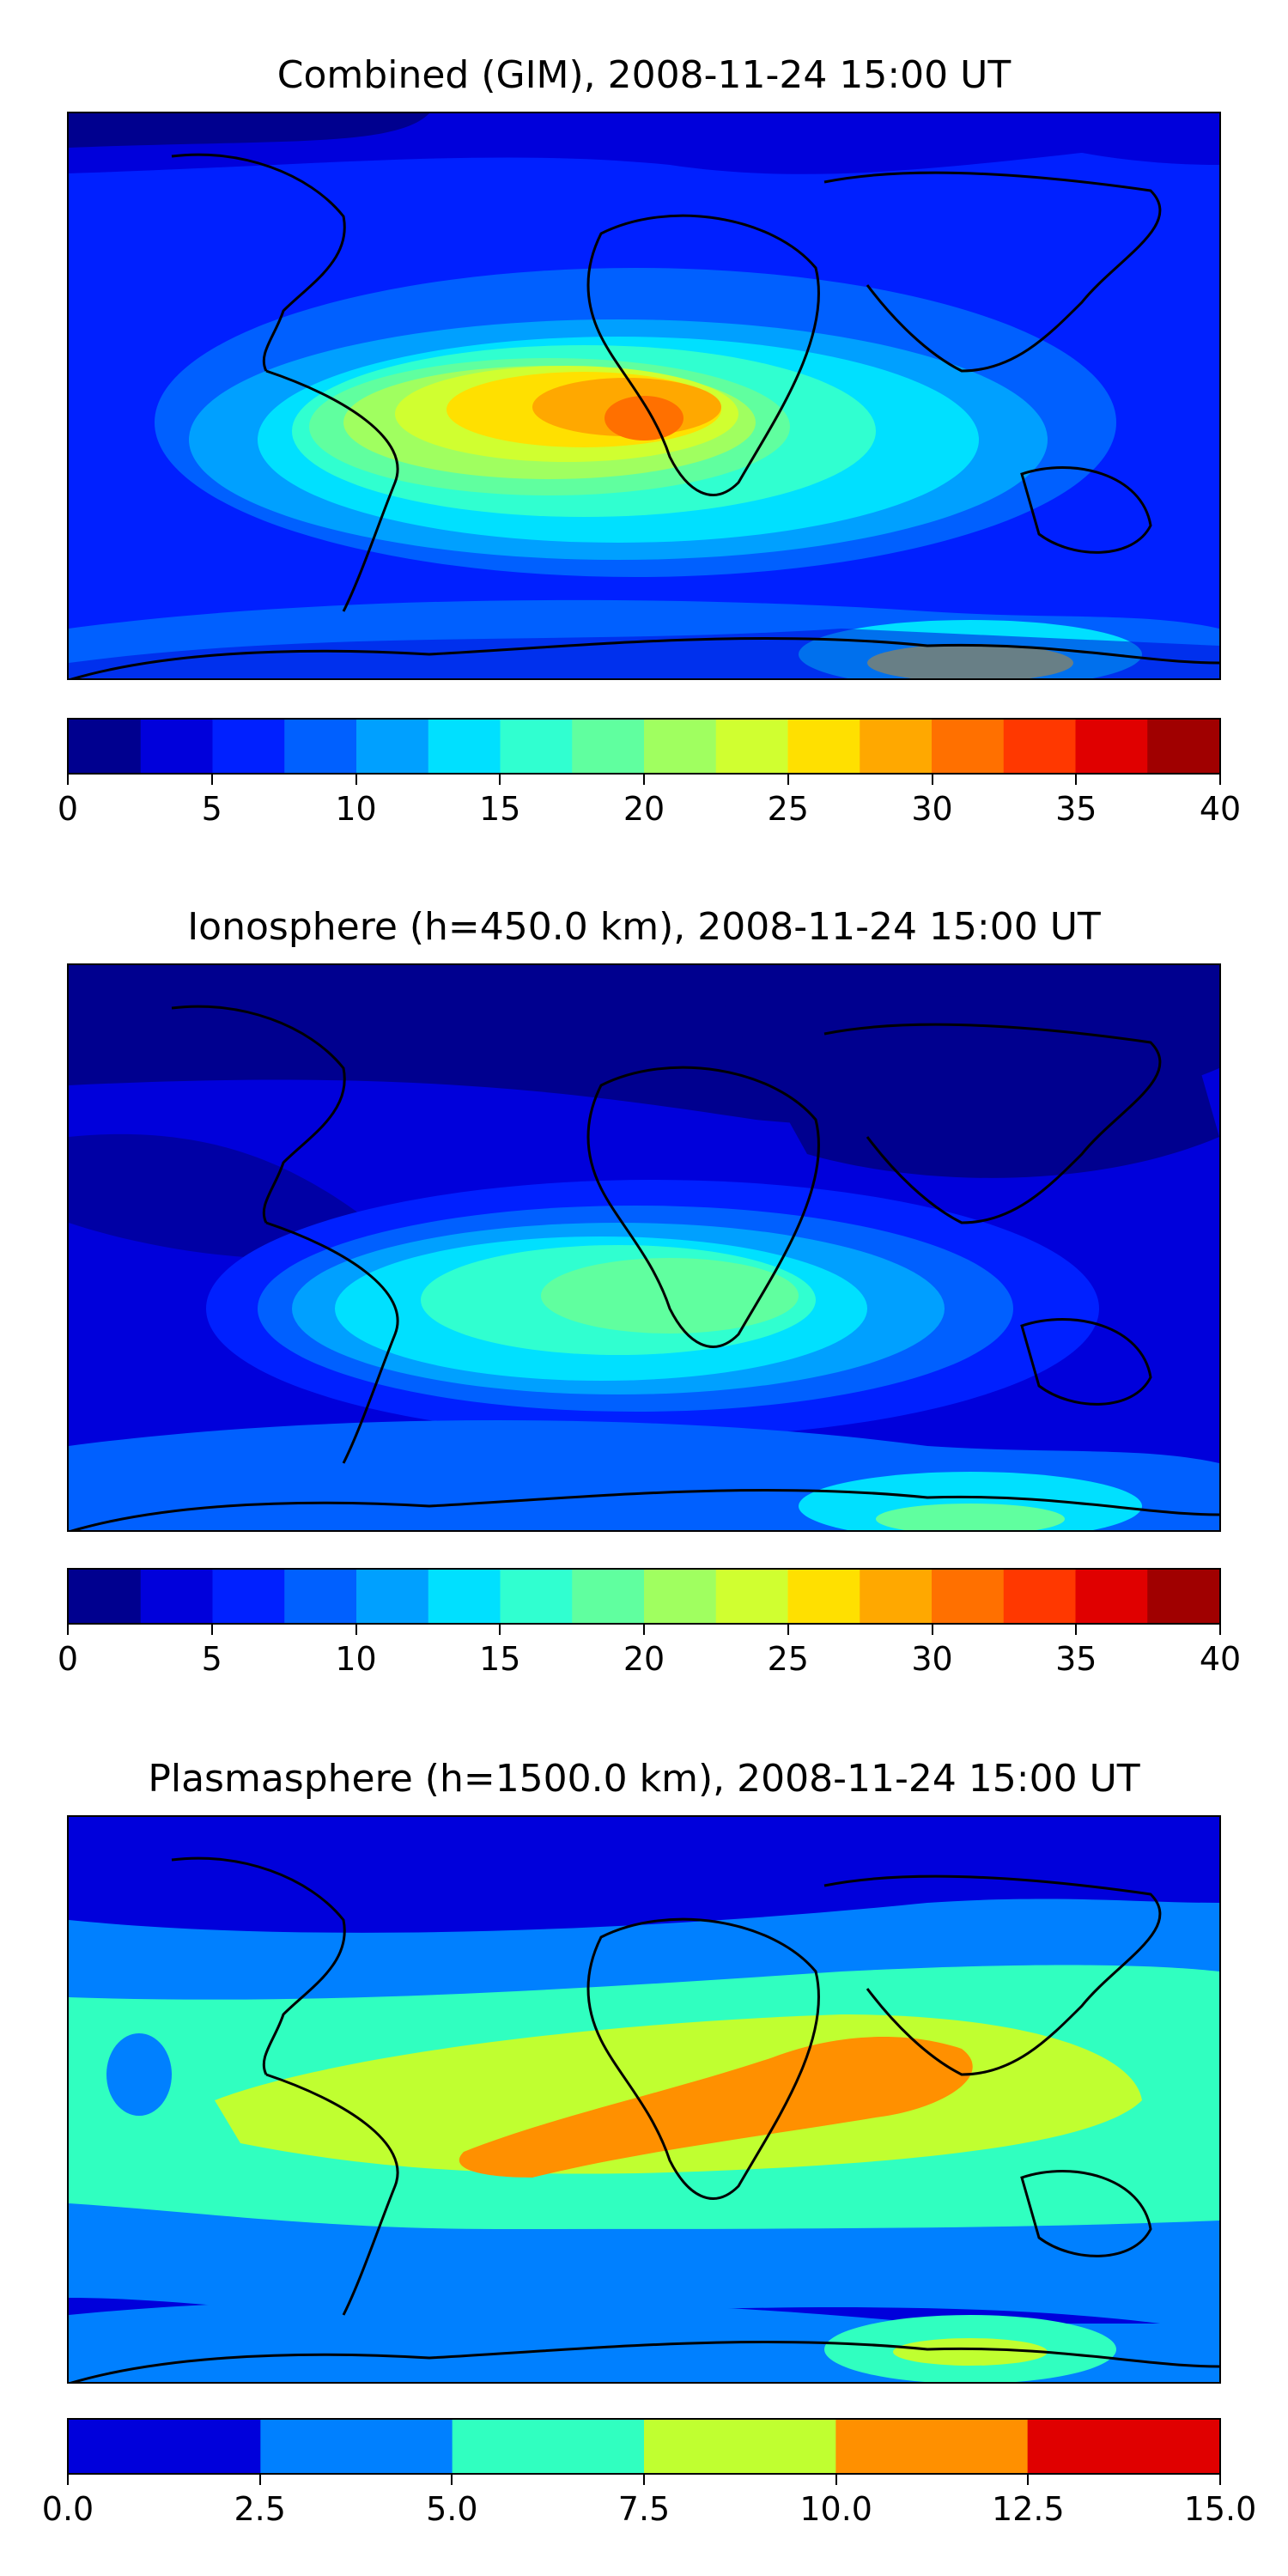  I want to click on colorbar-combined, so click(644, 746).